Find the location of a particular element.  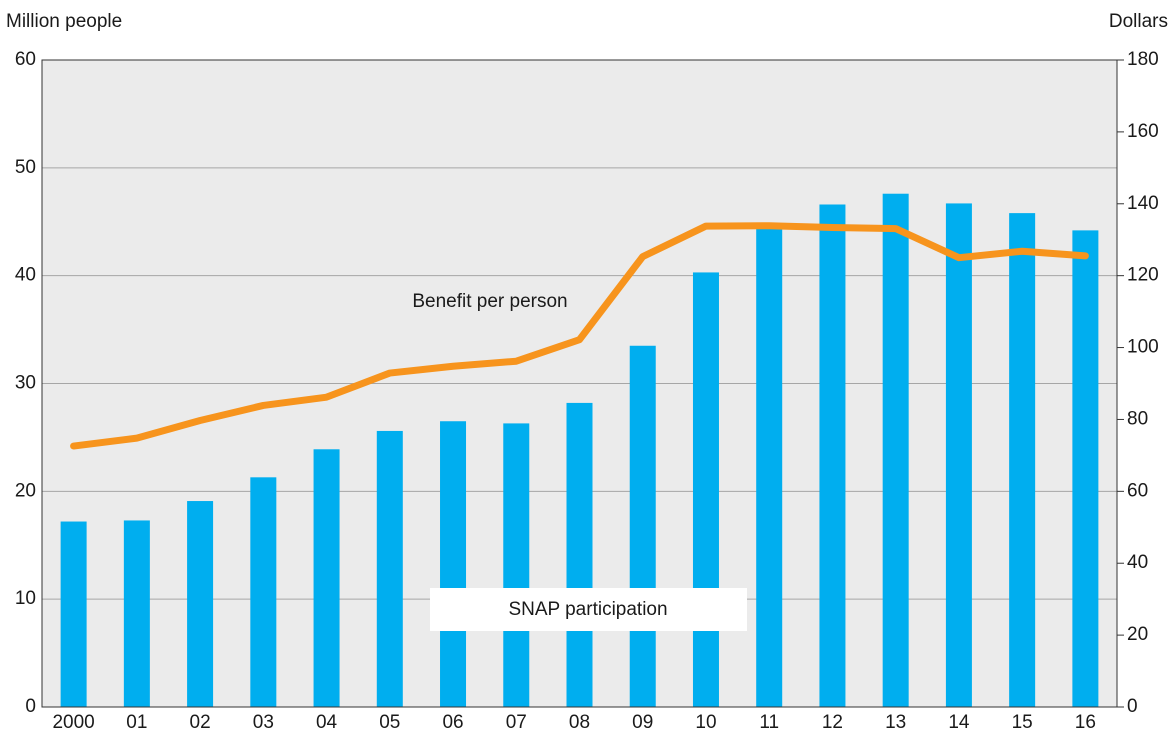

y2-axis-label: Dollars is located at coordinates (1138, 21).